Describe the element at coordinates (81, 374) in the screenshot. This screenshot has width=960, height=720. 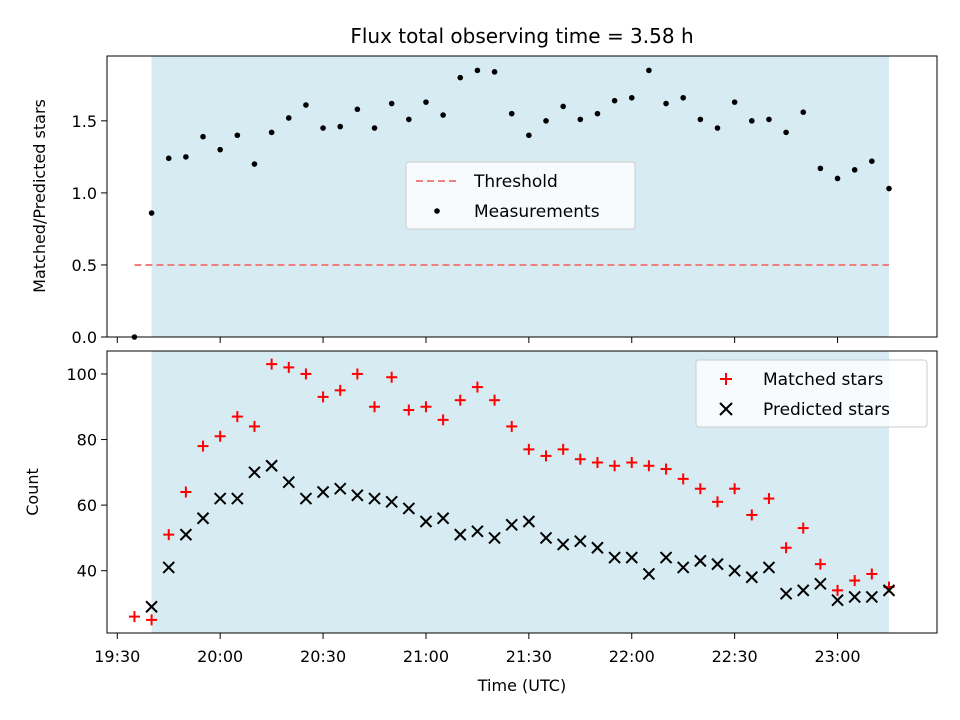
I see `bottom-y-tick-label: 100` at that location.